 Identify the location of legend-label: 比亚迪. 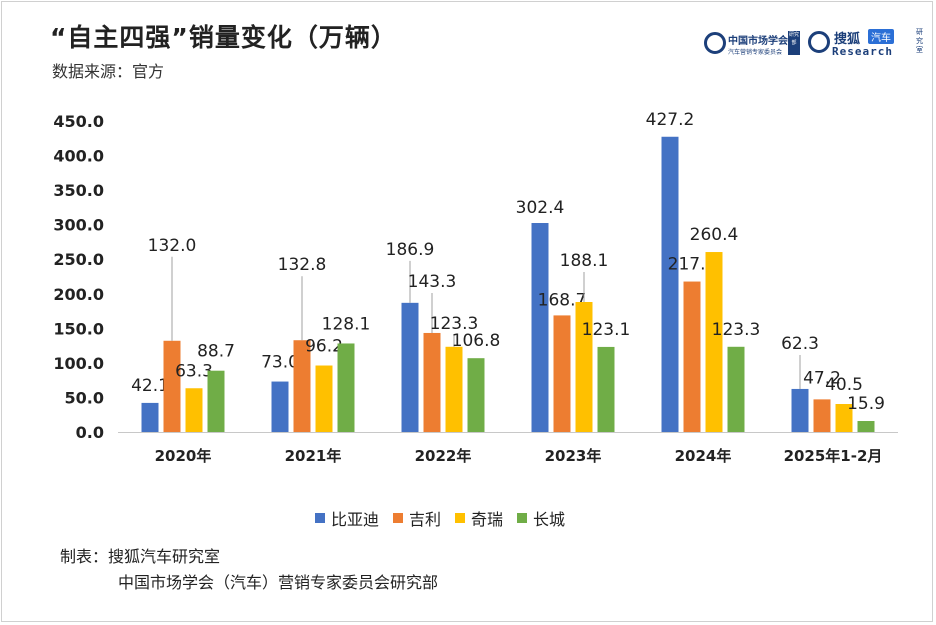
(355, 519).